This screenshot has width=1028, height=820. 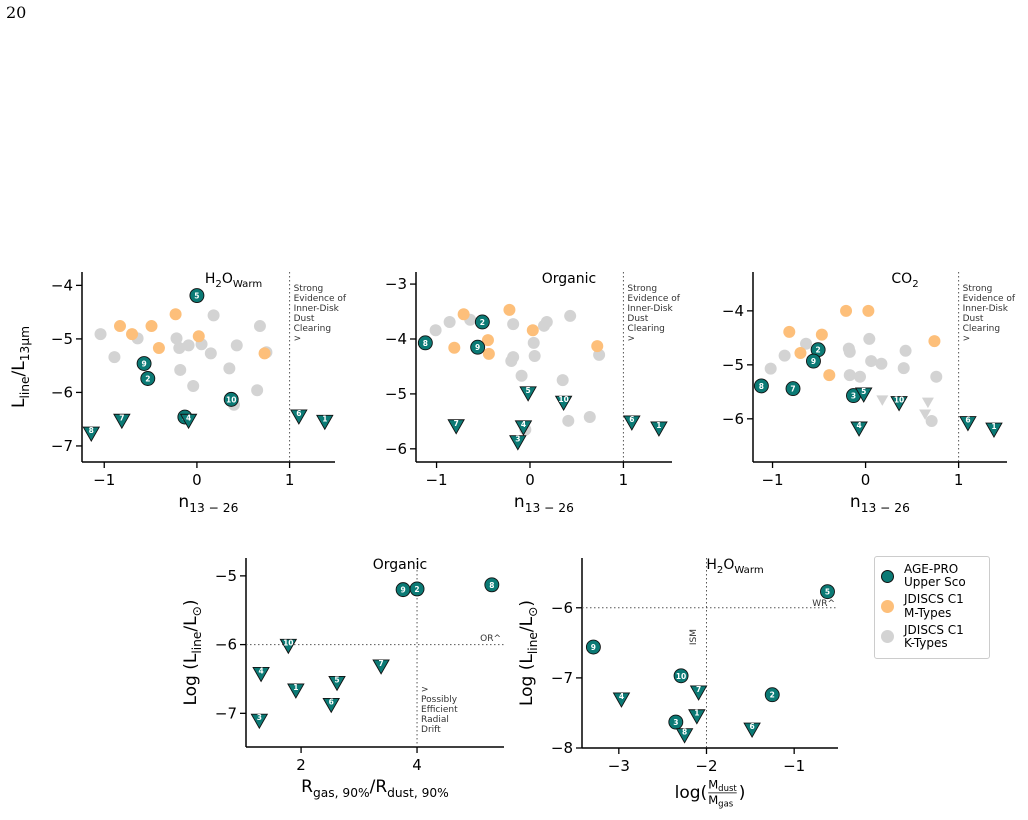 I want to click on label-part: 13 − 26, so click(x=213, y=508).